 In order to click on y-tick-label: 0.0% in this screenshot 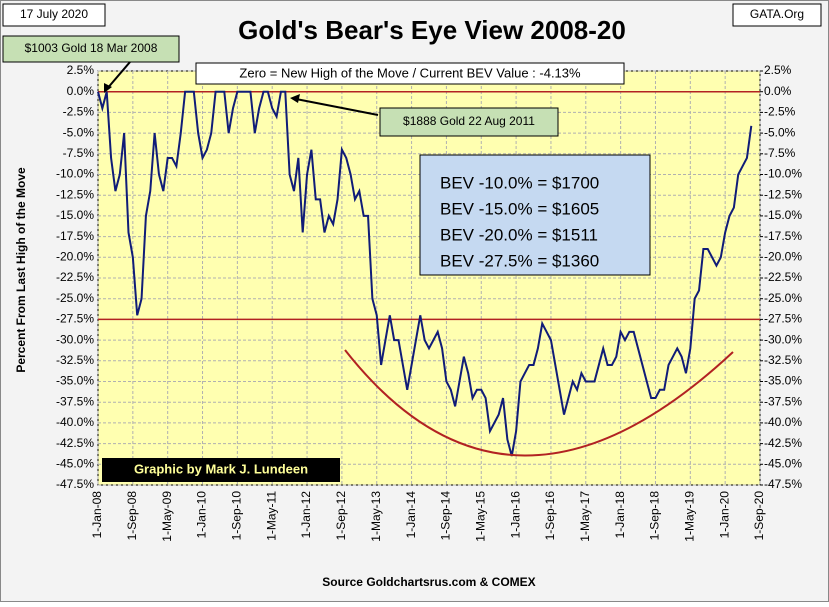, I will do `click(81, 91)`.